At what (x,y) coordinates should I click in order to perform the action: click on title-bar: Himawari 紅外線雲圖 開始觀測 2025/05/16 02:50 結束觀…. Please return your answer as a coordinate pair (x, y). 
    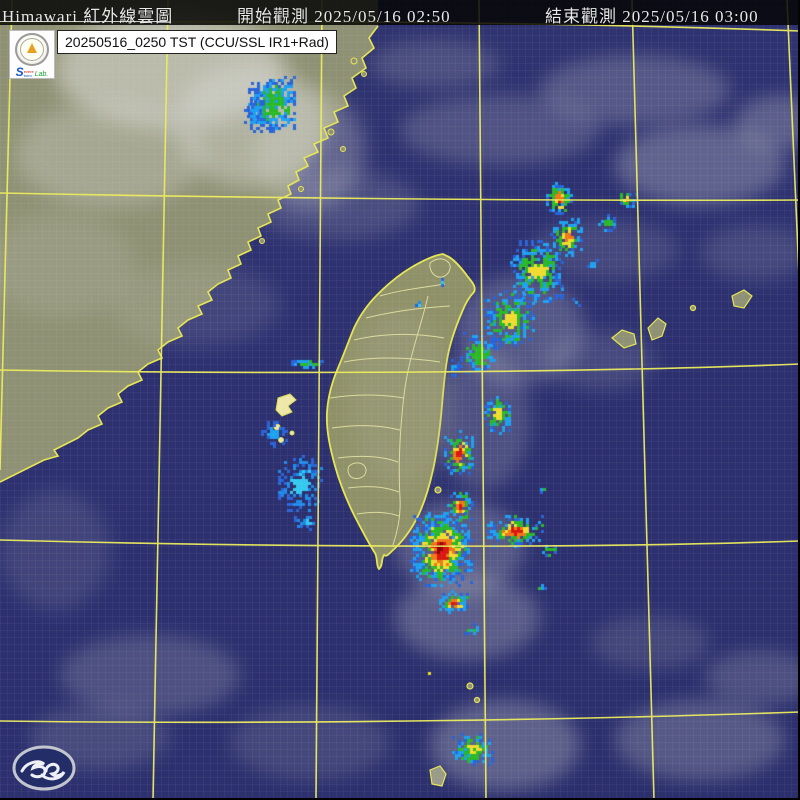
    Looking at the image, I should click on (400, 13).